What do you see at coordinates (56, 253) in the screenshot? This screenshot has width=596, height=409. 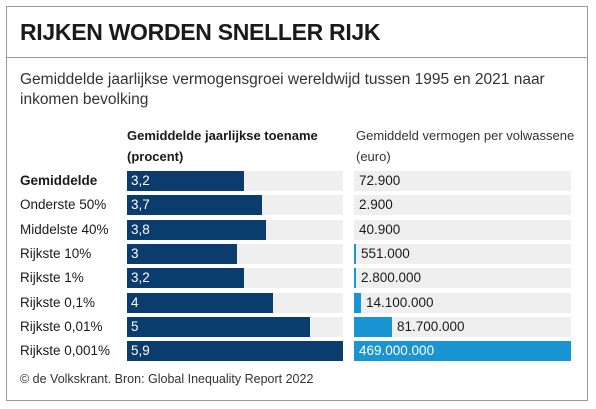 I see `category-label: Rijkste 10%` at bounding box center [56, 253].